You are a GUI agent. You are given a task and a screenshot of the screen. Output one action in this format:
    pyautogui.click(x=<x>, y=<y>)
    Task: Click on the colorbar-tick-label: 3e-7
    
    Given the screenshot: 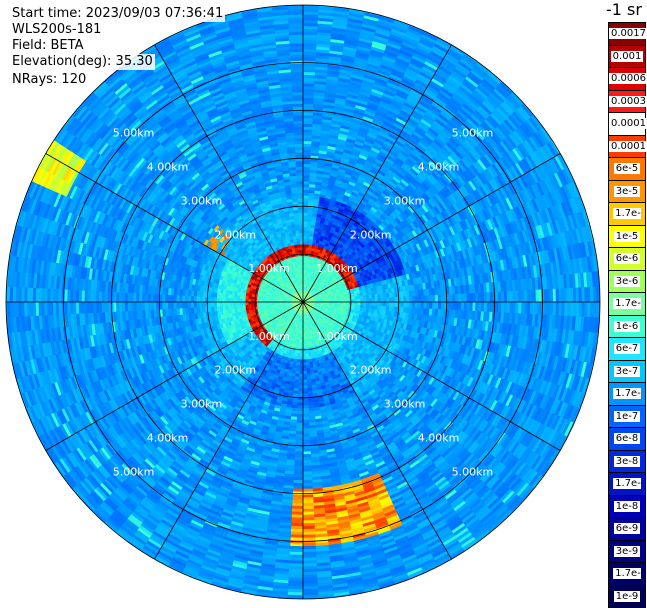 What is the action you would take?
    pyautogui.click(x=627, y=371)
    